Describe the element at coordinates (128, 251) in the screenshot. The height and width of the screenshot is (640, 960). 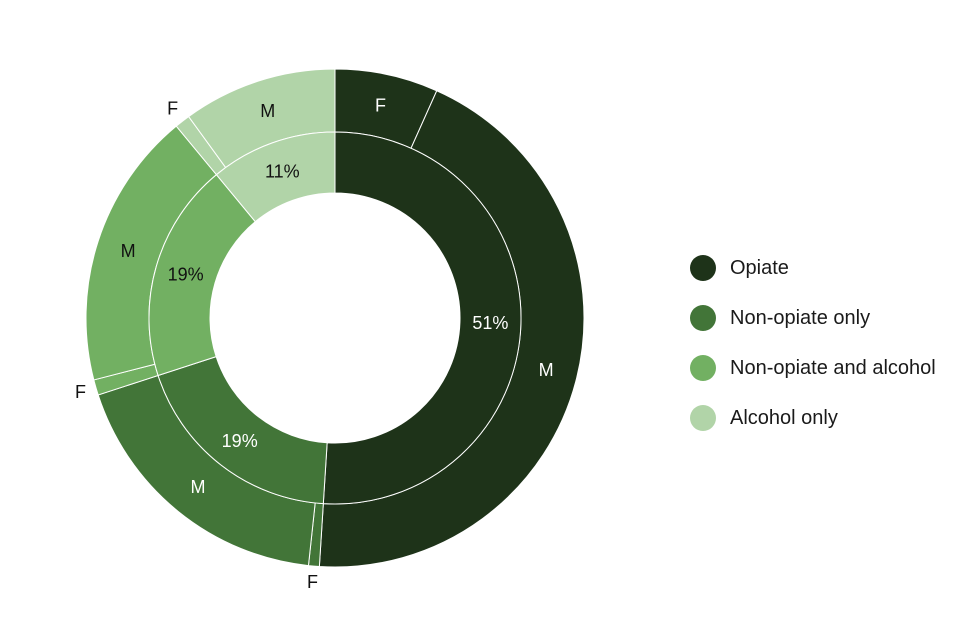
I see `outer-label-non-opiate-and-alcohol-m: M` at that location.